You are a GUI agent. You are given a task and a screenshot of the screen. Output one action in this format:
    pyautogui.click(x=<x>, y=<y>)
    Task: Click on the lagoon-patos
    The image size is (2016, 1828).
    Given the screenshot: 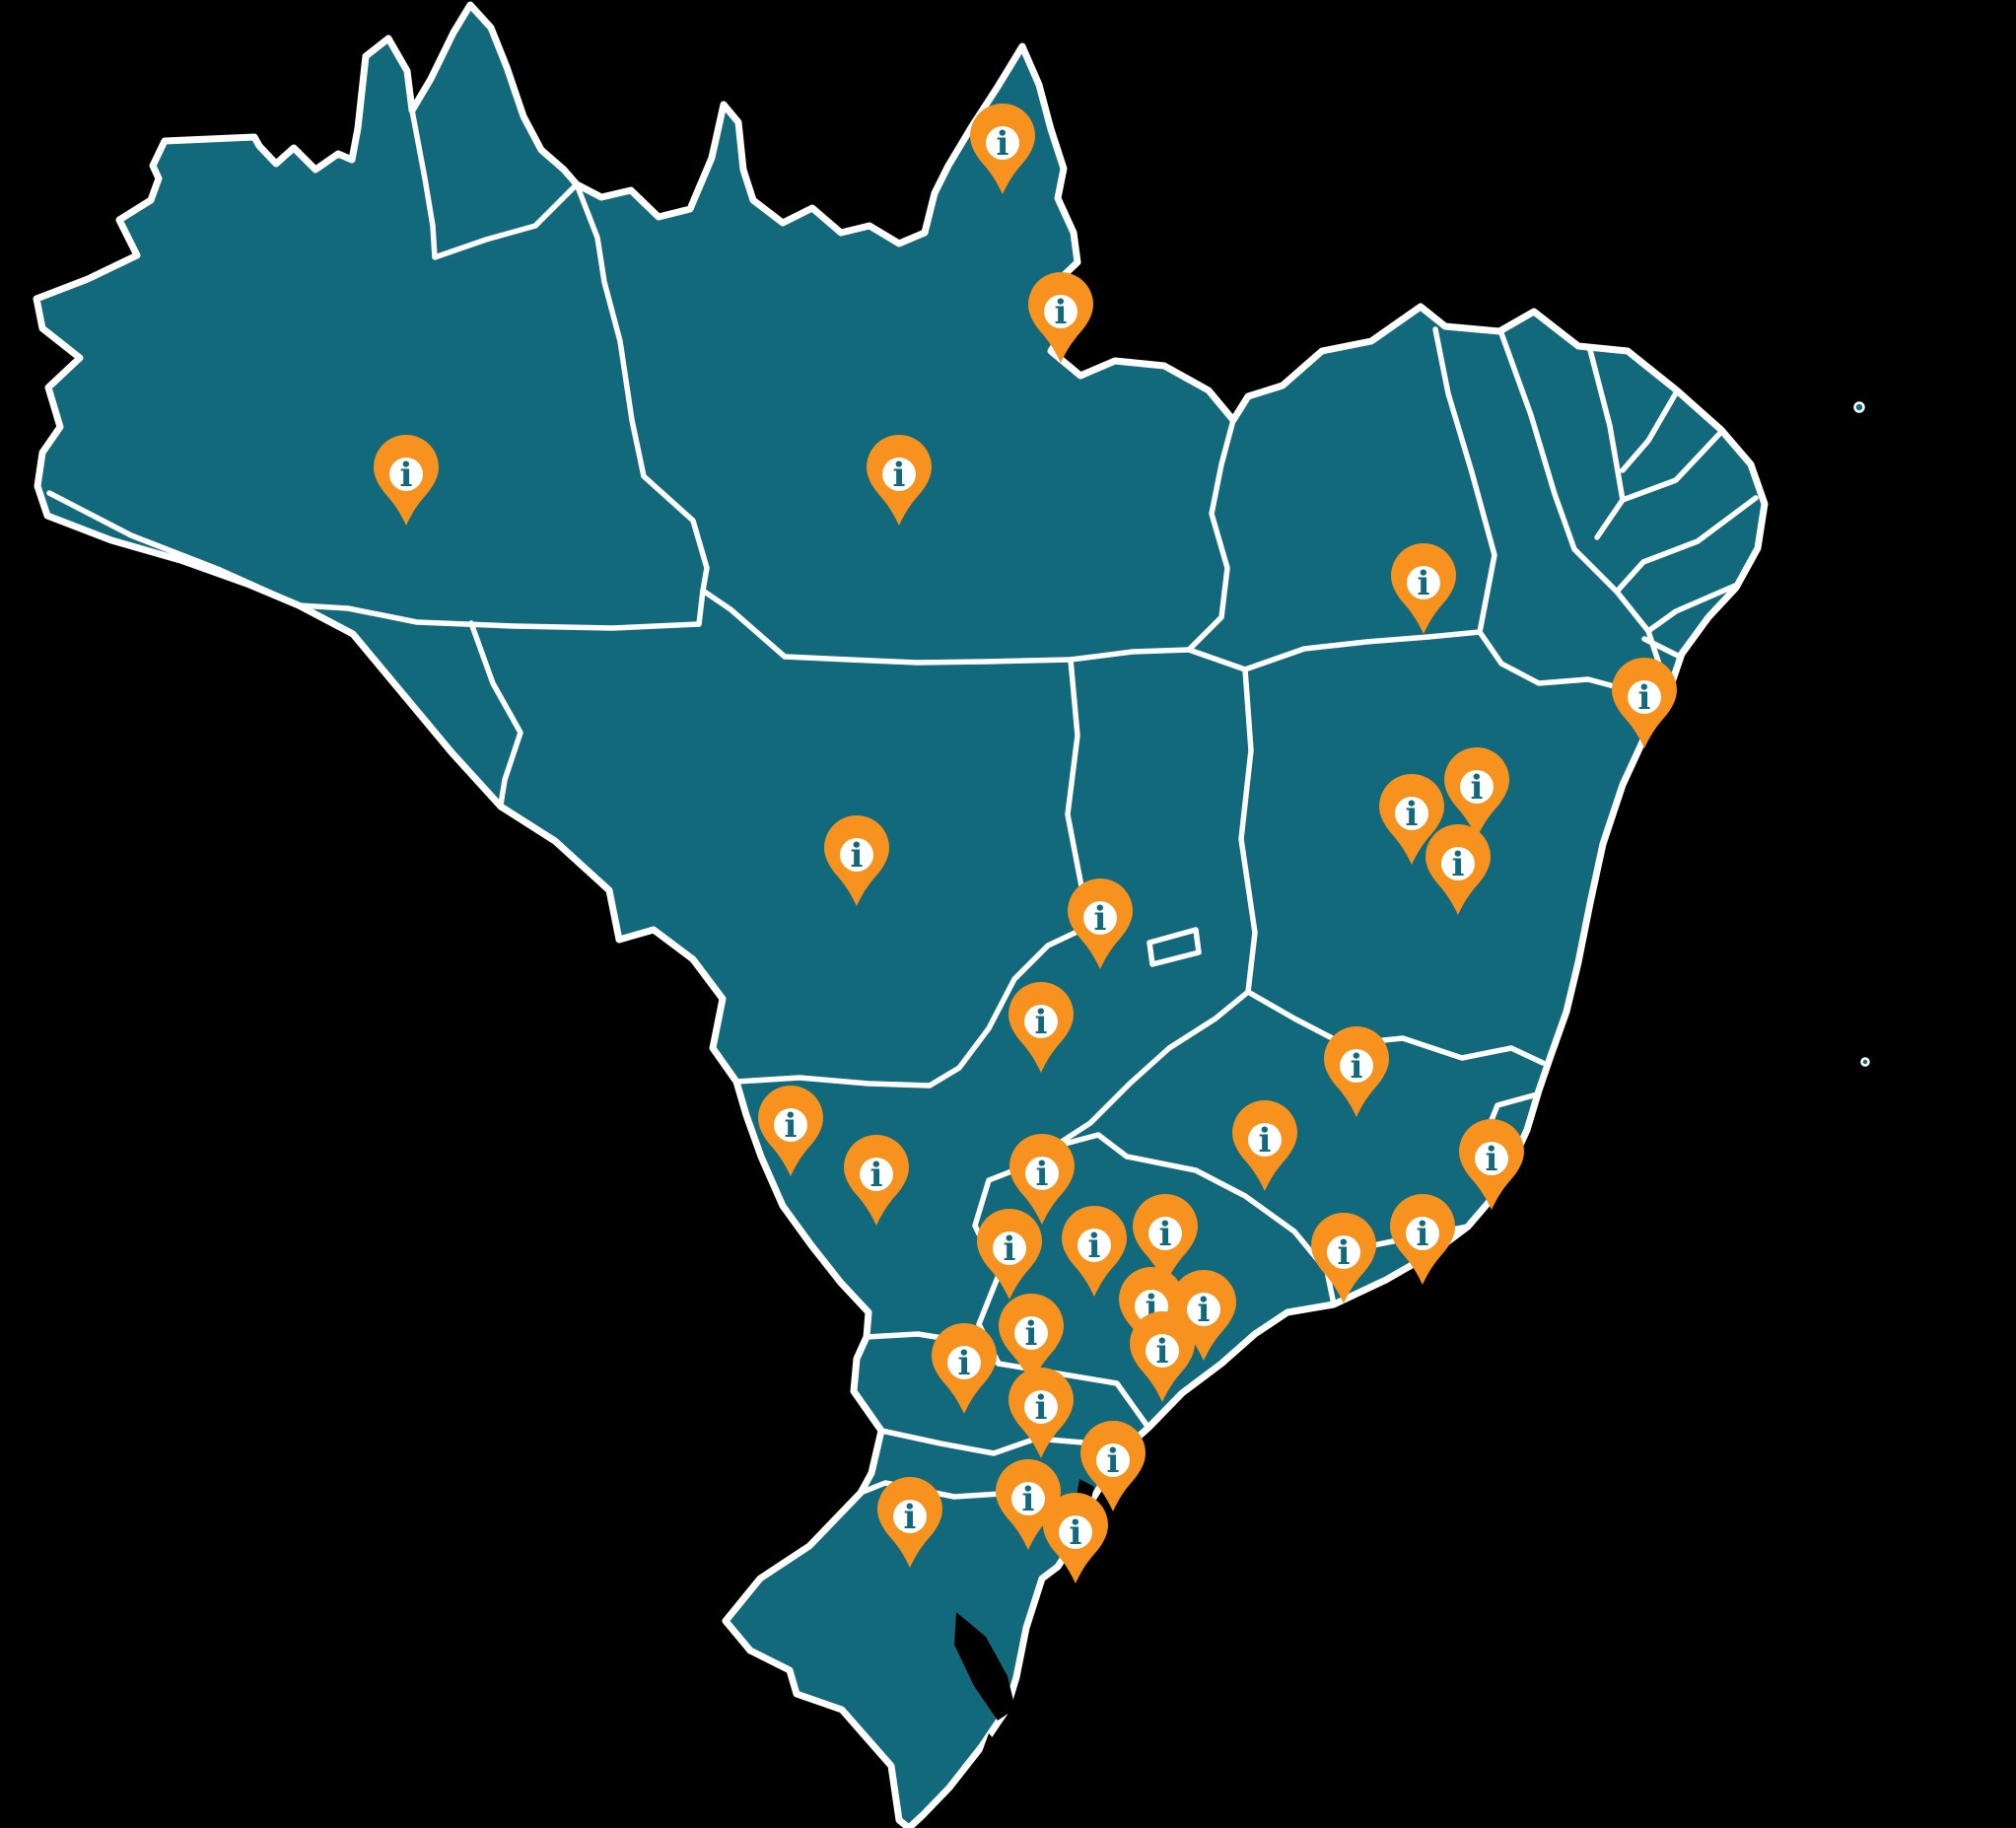 What is the action you would take?
    pyautogui.click(x=984, y=1666)
    